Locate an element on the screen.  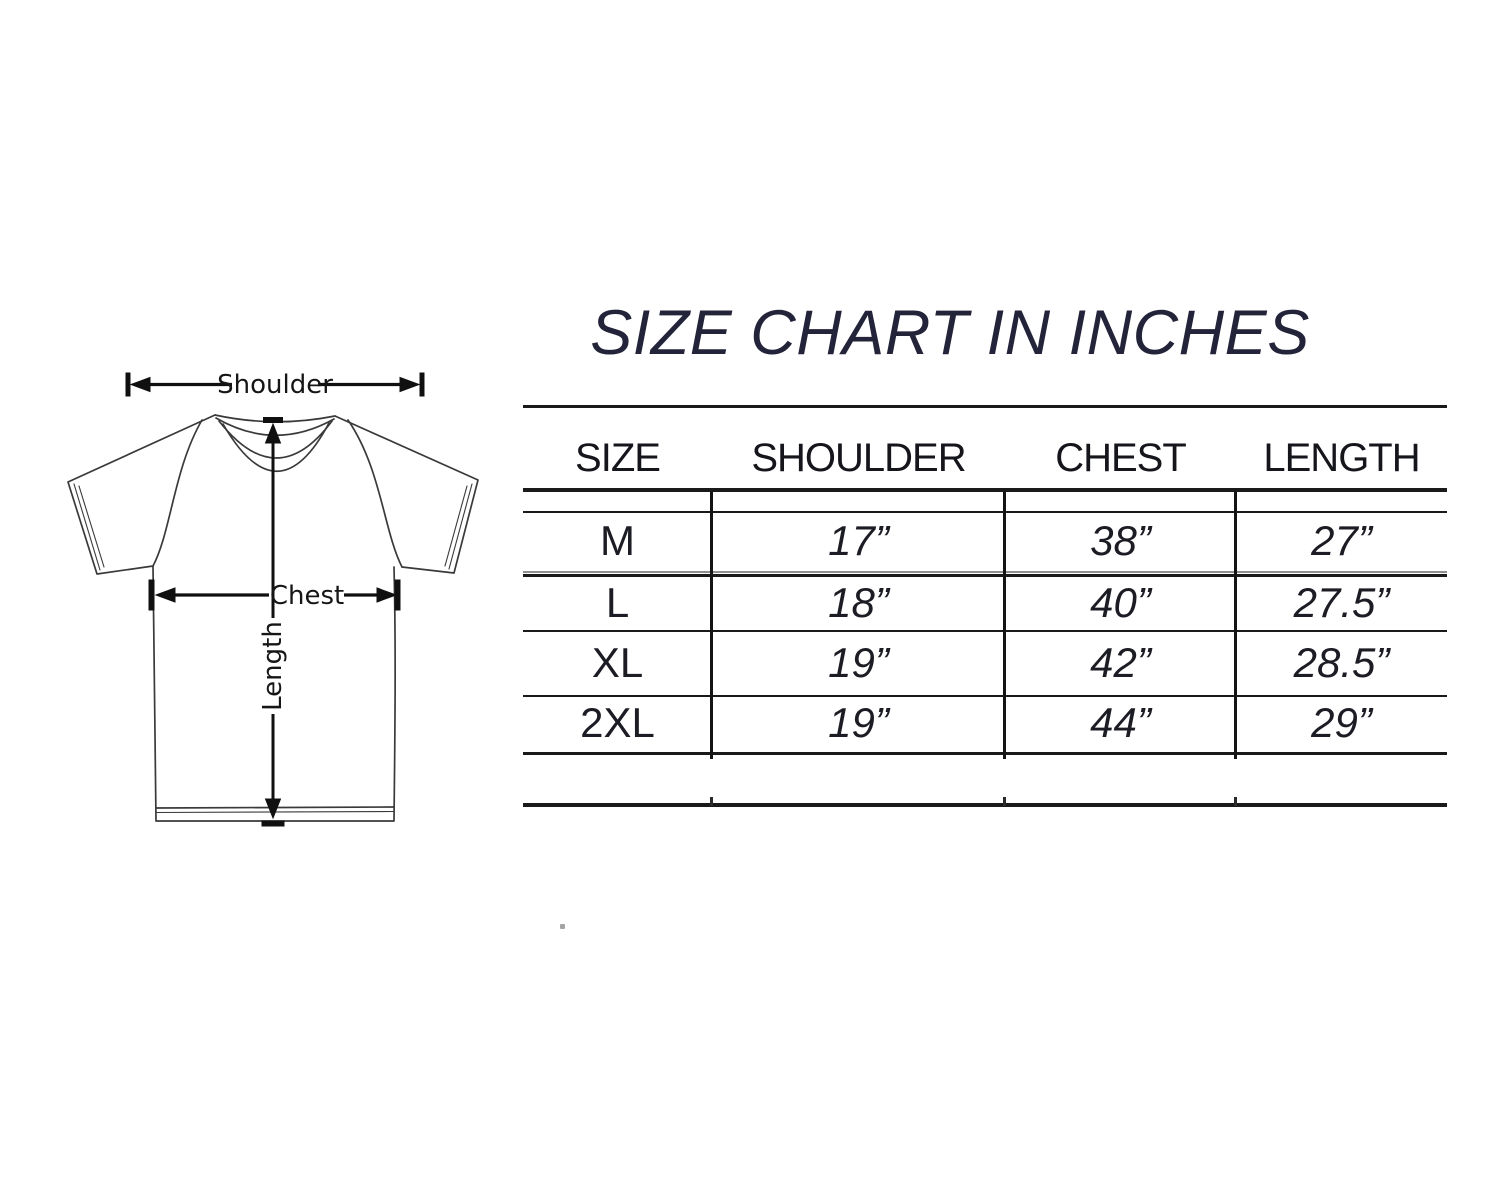
header-size: SIZE is located at coordinates (618, 457).